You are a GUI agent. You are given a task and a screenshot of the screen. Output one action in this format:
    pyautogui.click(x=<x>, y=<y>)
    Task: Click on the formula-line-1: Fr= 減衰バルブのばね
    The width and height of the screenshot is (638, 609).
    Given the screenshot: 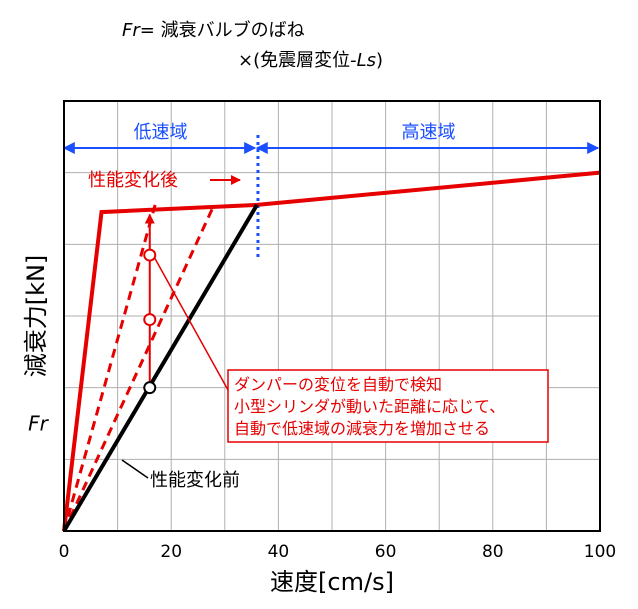 What is the action you would take?
    pyautogui.click(x=213, y=29)
    